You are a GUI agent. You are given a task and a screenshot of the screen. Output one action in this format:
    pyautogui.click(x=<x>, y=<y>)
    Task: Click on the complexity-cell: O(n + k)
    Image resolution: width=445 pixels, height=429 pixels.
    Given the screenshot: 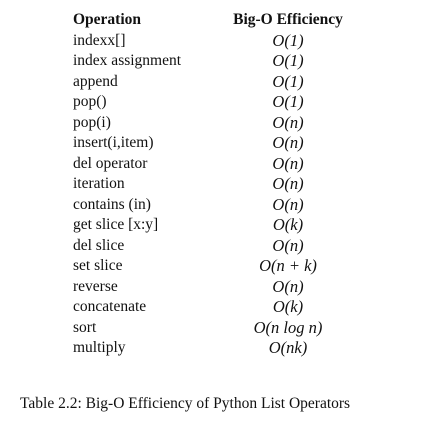 What is the action you would take?
    pyautogui.click(x=288, y=265)
    